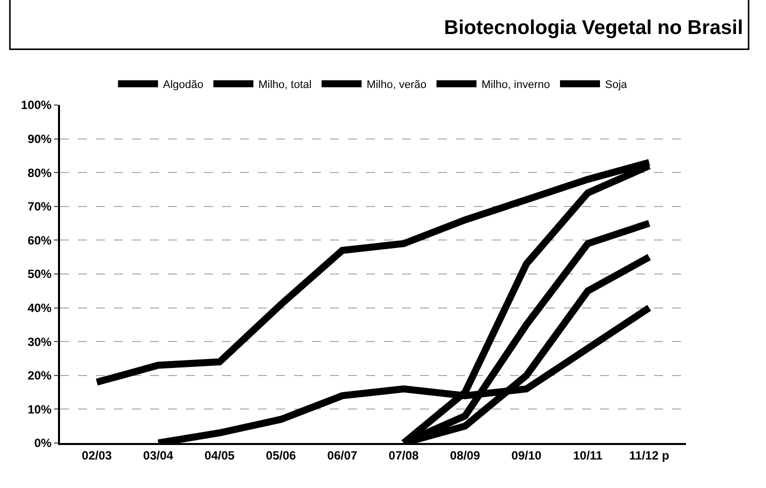 The height and width of the screenshot is (488, 766). Describe the element at coordinates (404, 455) in the screenshot. I see `x-tick-label: 07/08` at that location.